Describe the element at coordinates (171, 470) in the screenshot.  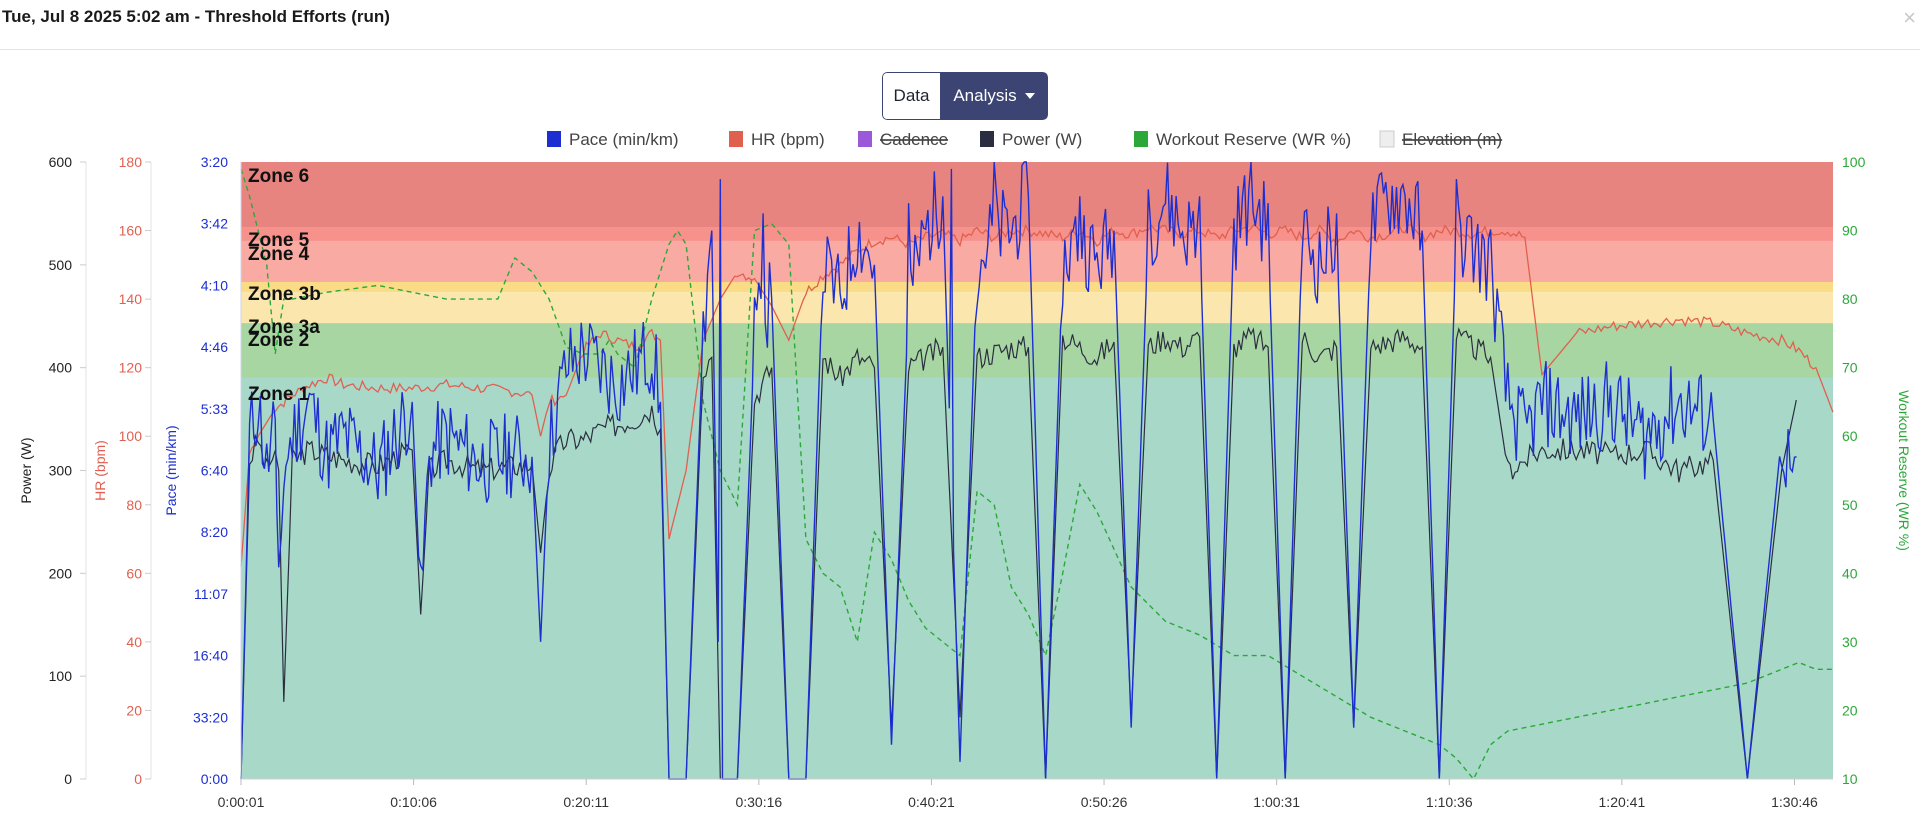
I see `pace-axis-title: Pace (min/km)` at that location.